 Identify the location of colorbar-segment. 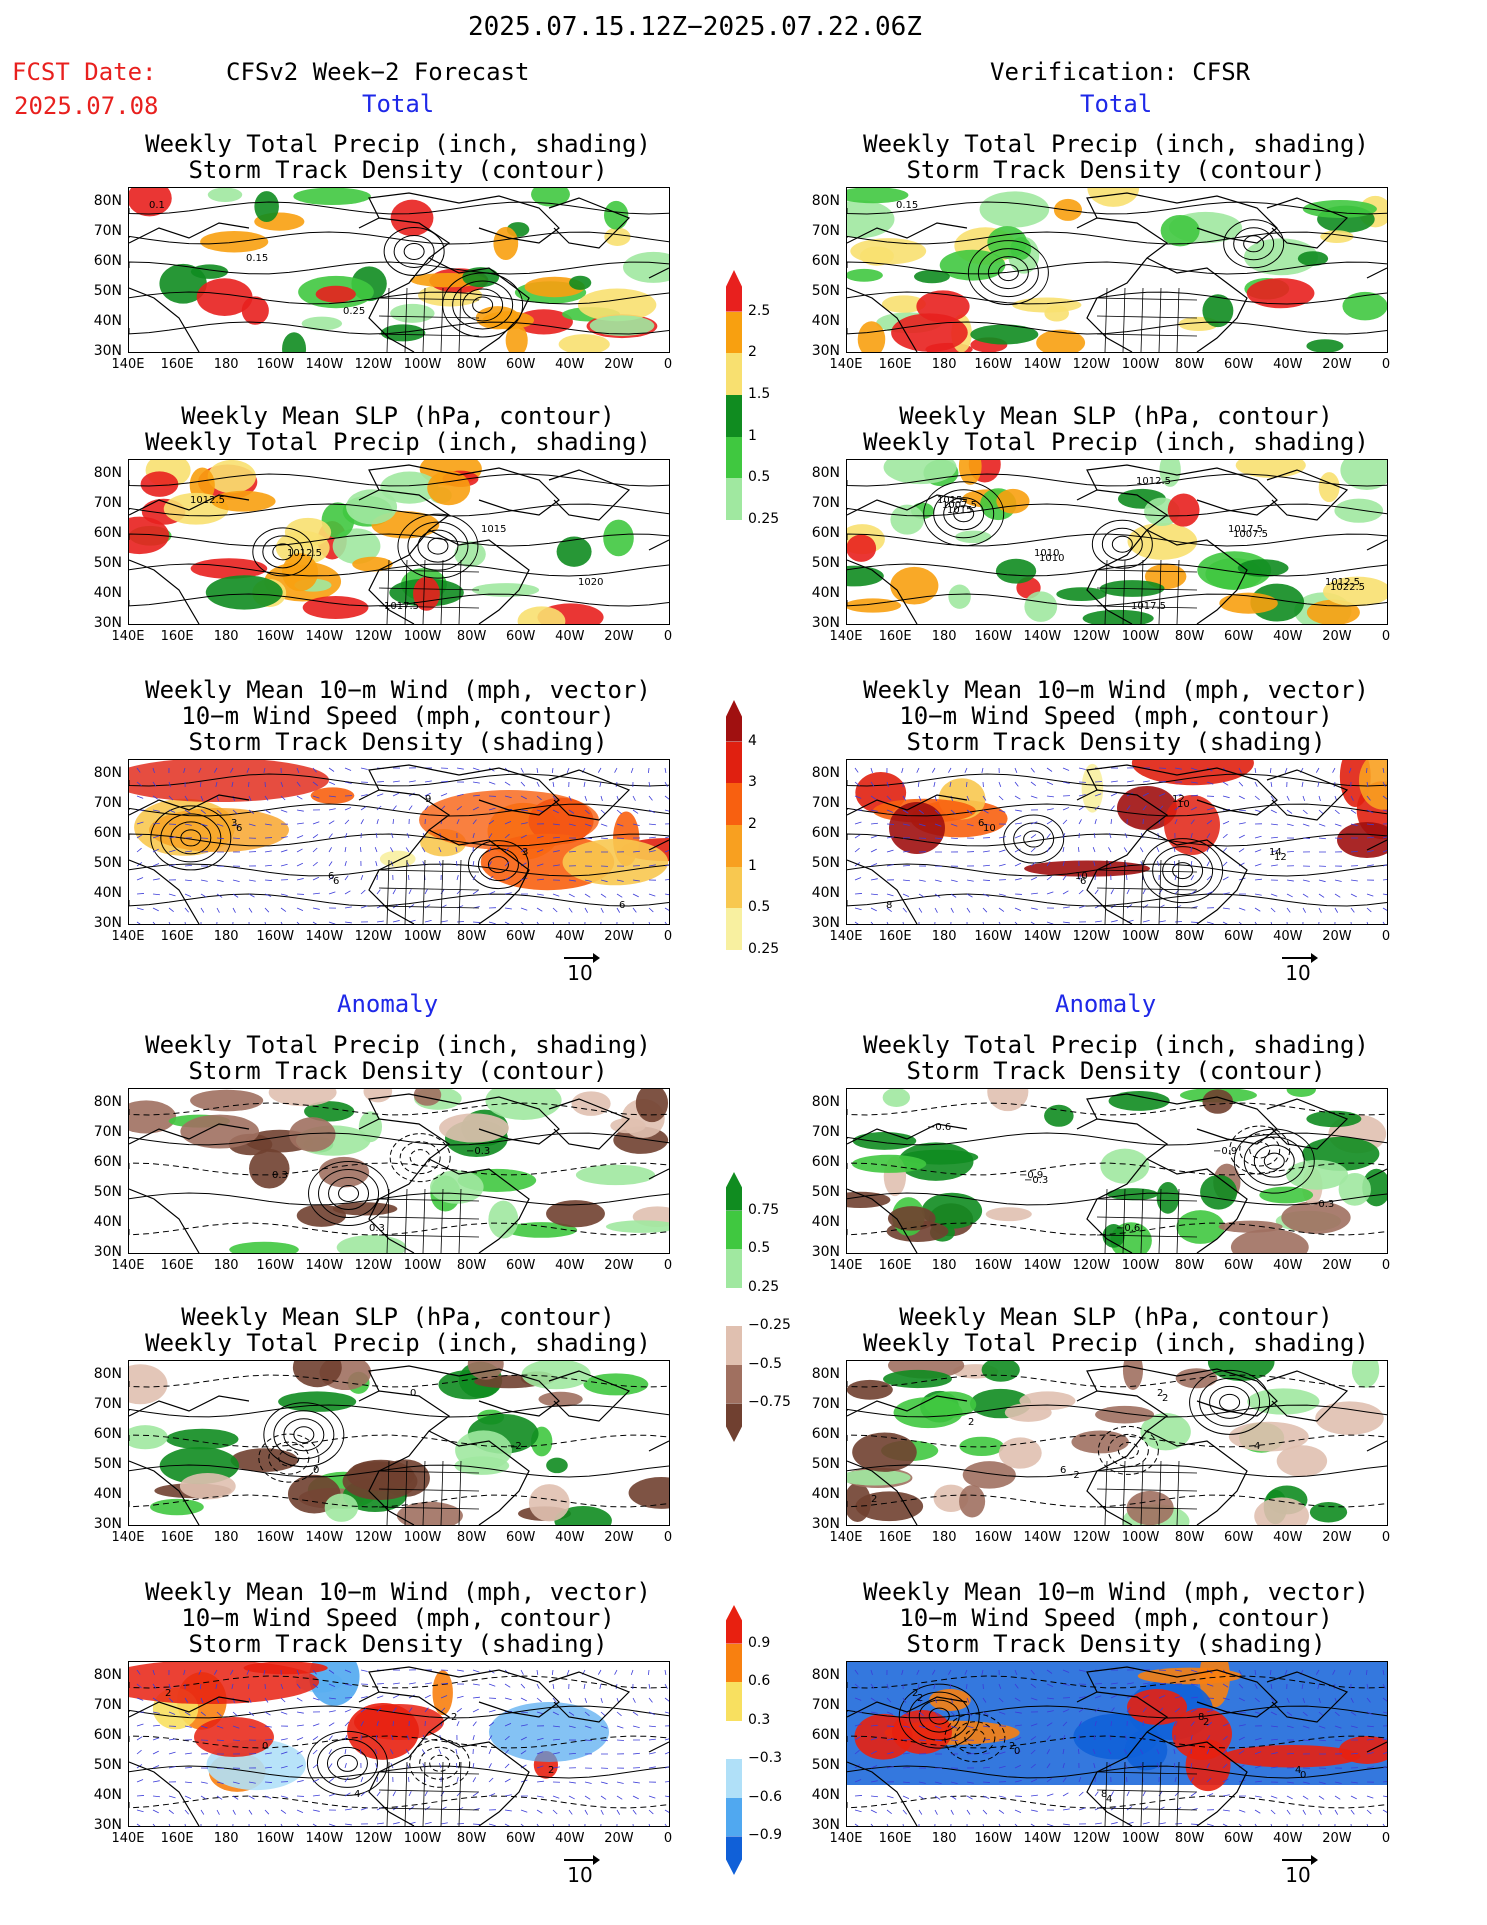
(734, 1701).